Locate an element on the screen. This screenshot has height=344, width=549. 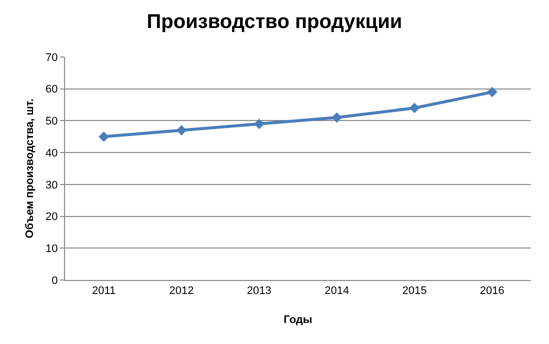
y-tick-label: 10 is located at coordinates (52, 248).